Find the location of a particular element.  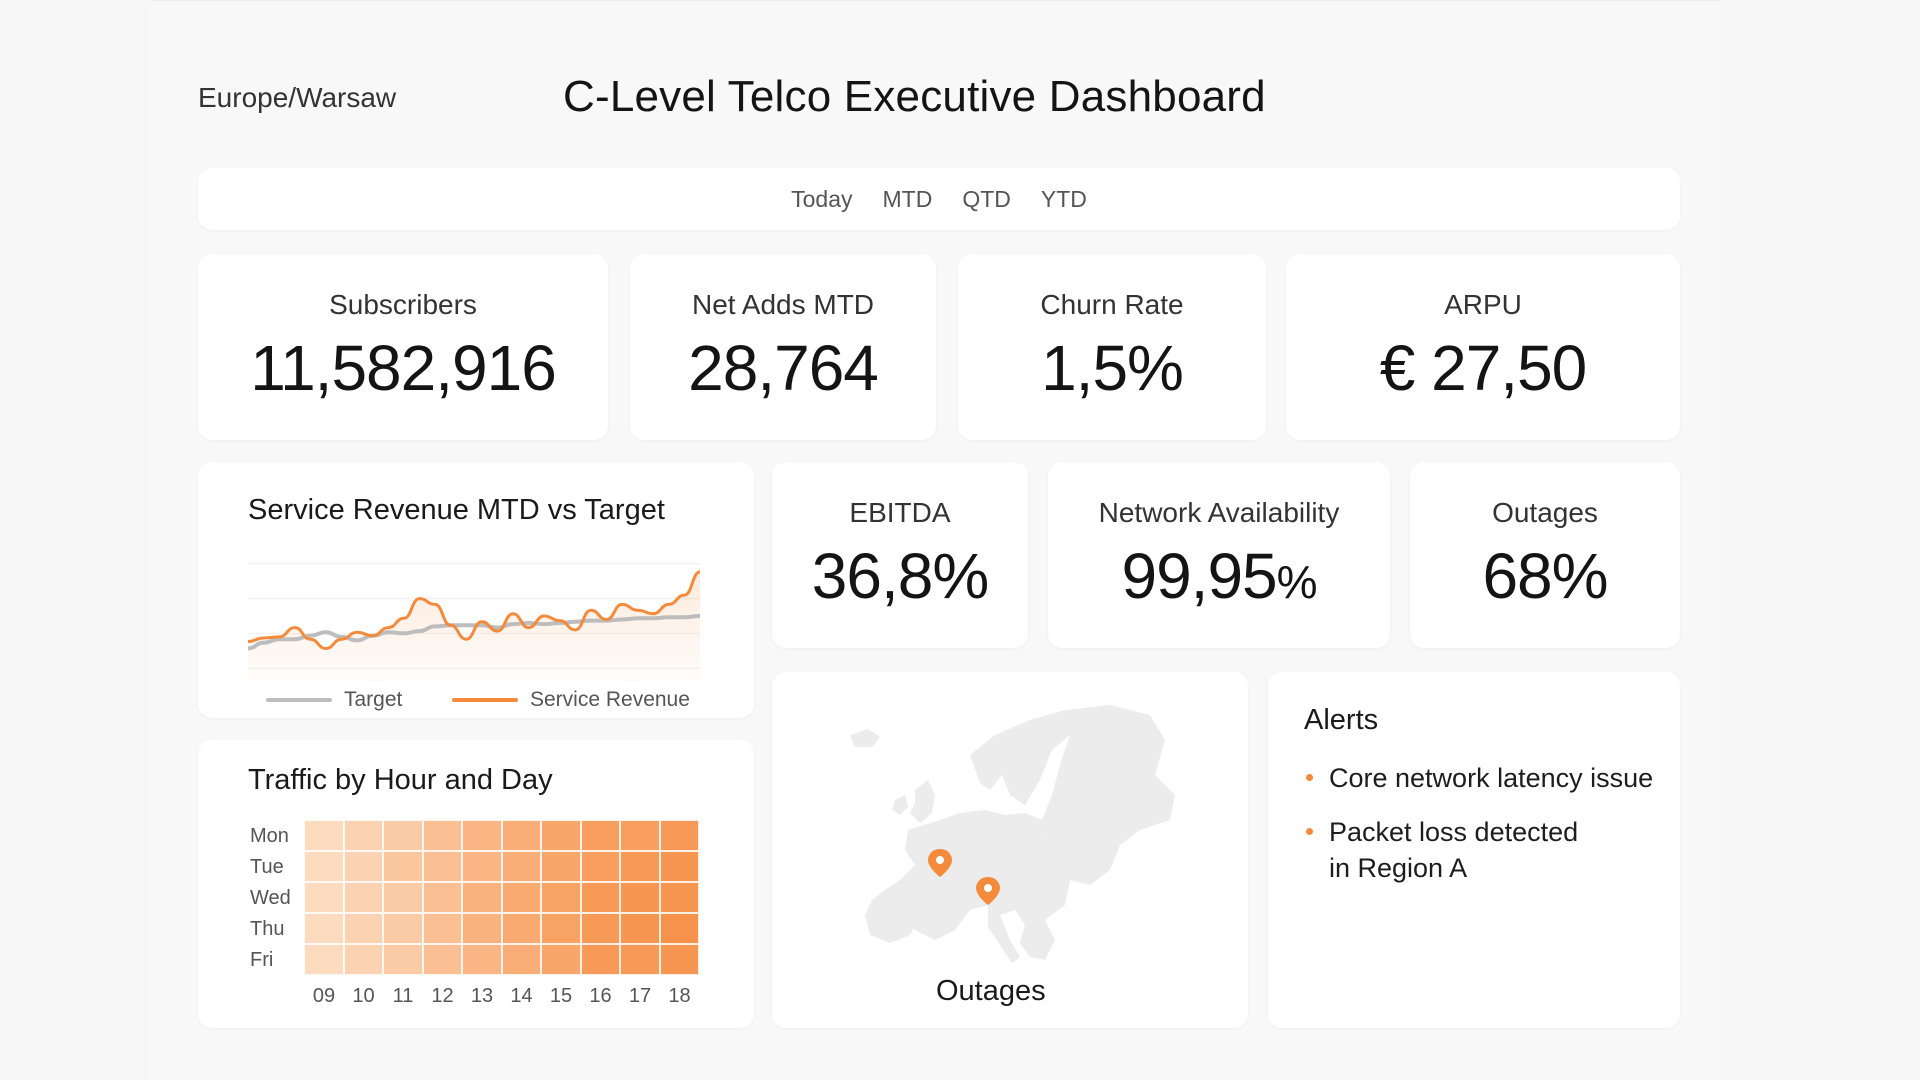

alert-line-1: Core network latency issue is located at coordinates (1491, 778).